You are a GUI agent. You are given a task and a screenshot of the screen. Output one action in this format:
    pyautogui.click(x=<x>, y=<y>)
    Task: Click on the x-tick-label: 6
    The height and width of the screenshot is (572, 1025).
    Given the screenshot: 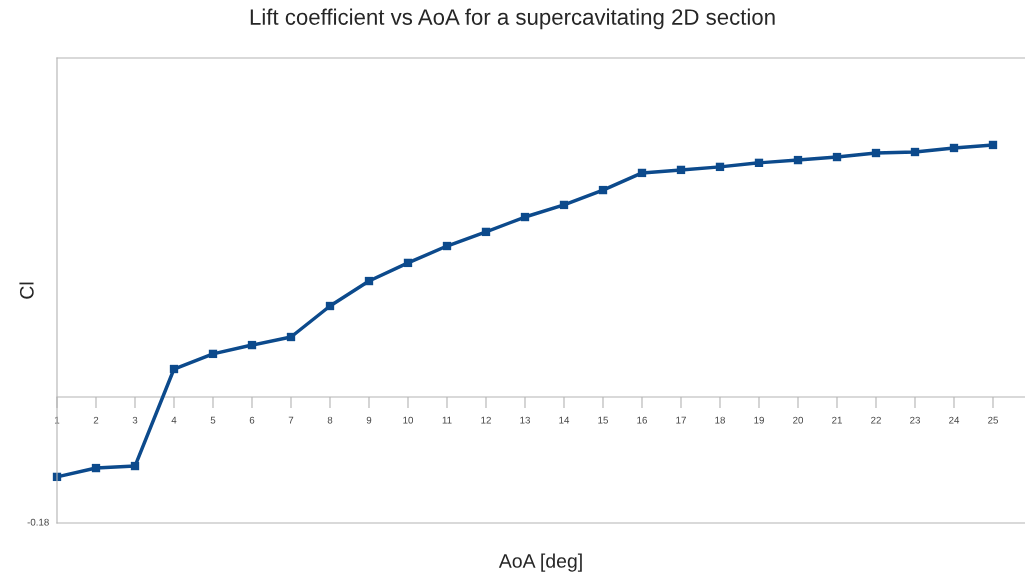 What is the action you would take?
    pyautogui.click(x=252, y=420)
    